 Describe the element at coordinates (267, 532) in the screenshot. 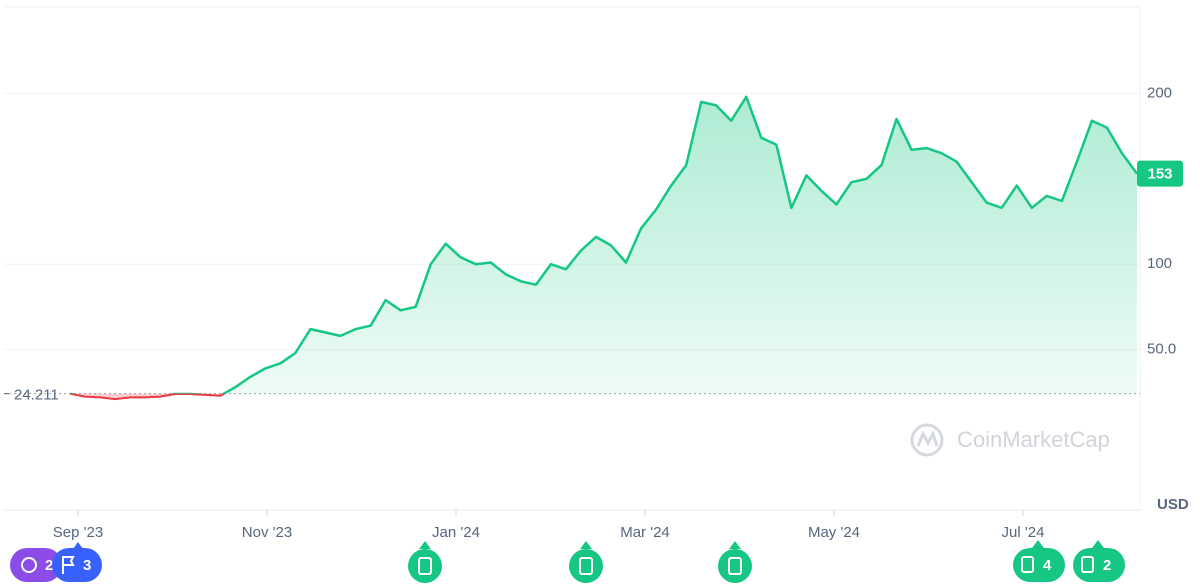

I see `x-tick-label: Nov '23` at that location.